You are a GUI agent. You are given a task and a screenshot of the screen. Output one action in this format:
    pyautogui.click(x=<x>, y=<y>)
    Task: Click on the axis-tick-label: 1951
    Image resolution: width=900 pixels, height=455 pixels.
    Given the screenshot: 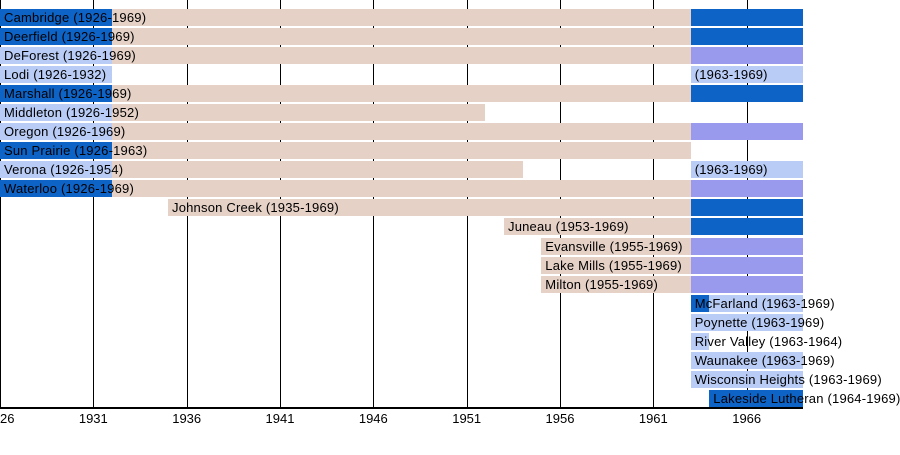 What is the action you would take?
    pyautogui.click(x=467, y=418)
    